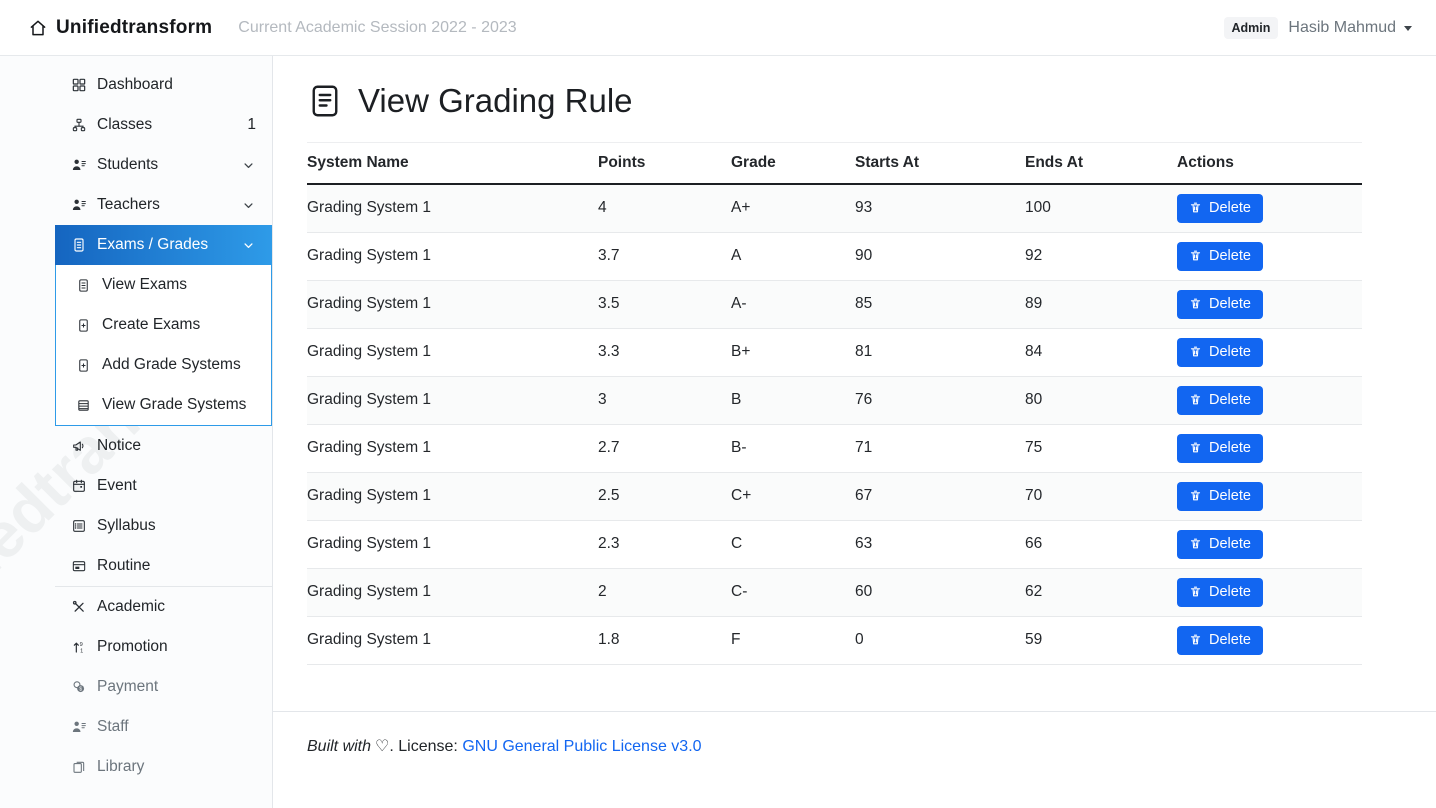 This screenshot has width=1436, height=808. I want to click on sidebar-item-payment: $ Payment, so click(163, 687).